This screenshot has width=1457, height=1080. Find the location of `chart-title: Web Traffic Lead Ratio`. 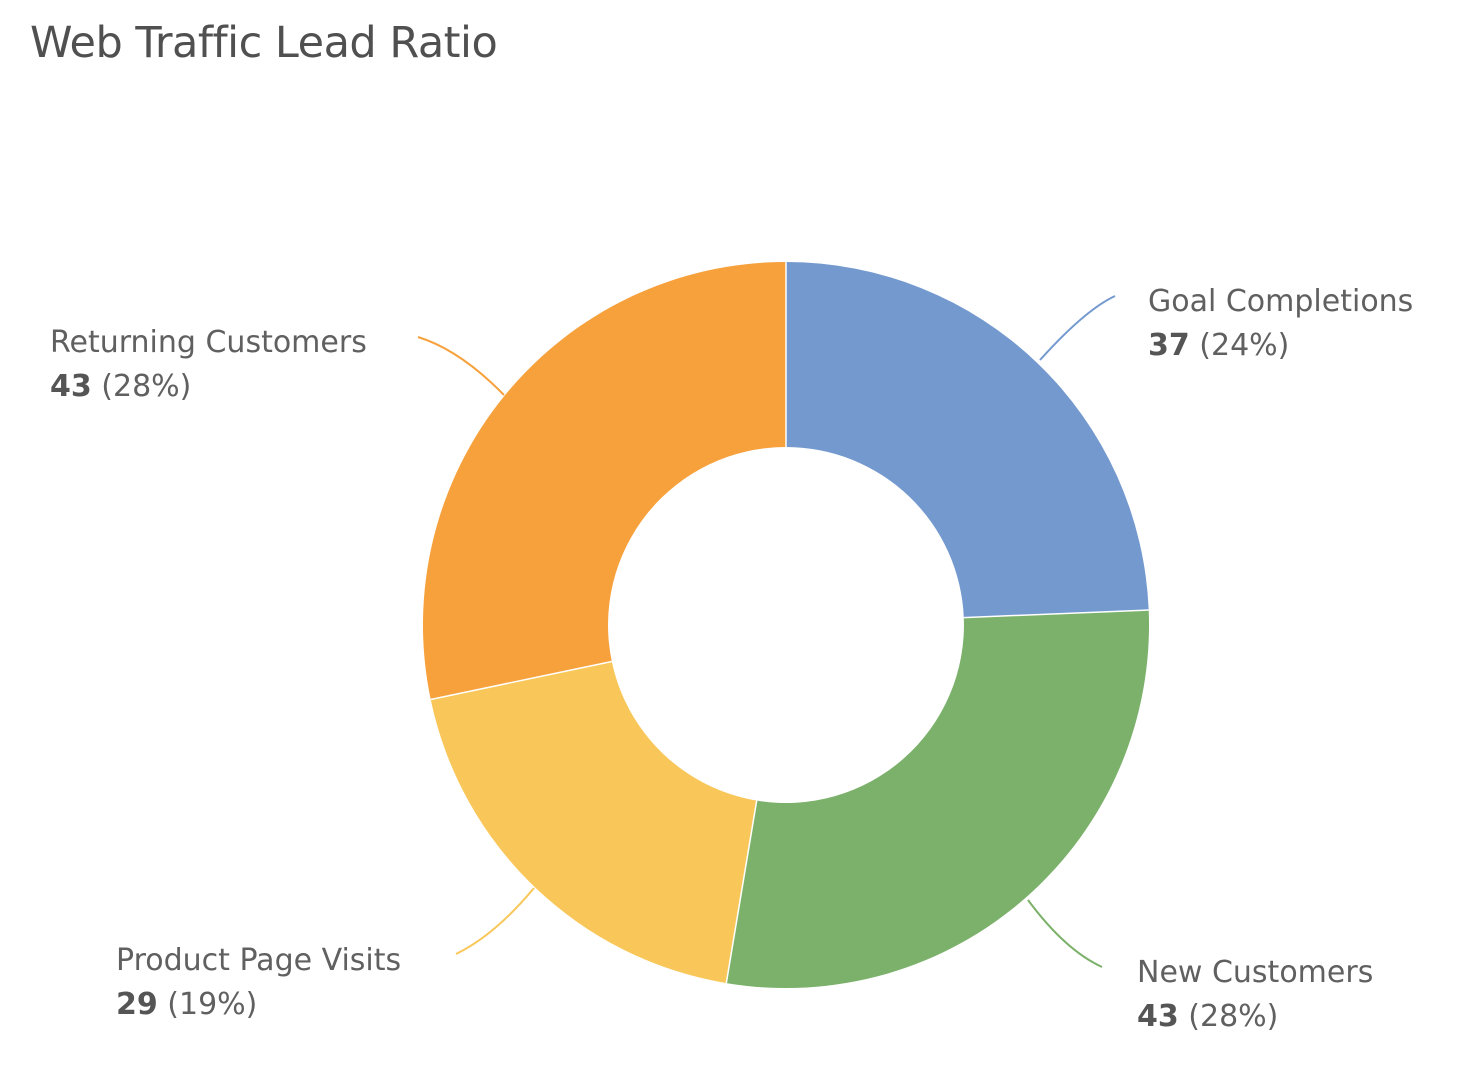

chart-title: Web Traffic Lead Ratio is located at coordinates (264, 43).